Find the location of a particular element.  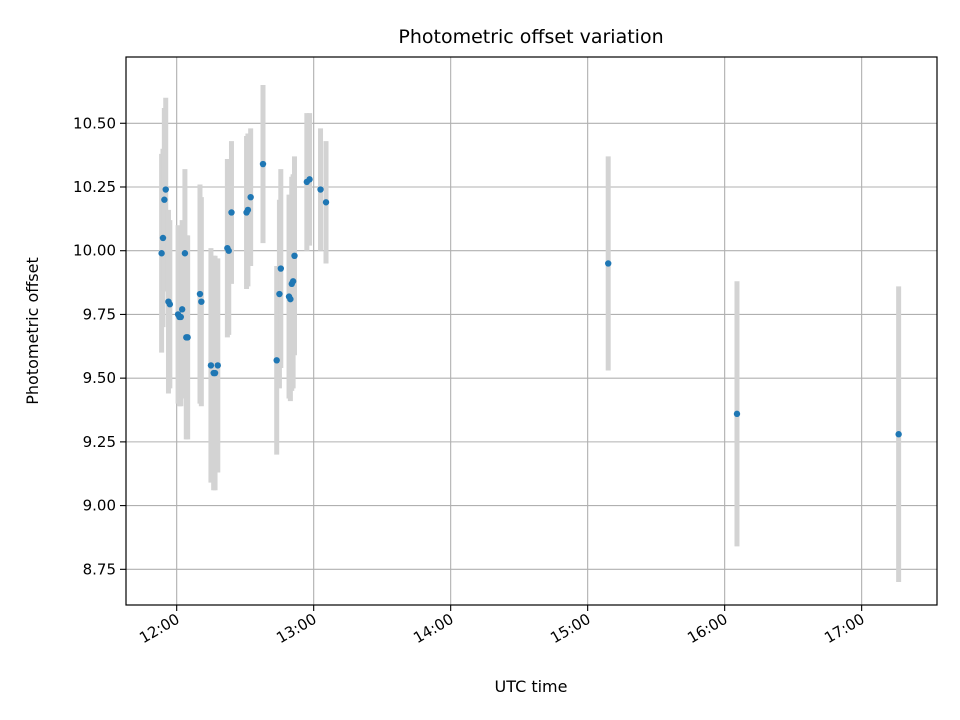

y-tick-label: 9.75 is located at coordinates (99, 314).